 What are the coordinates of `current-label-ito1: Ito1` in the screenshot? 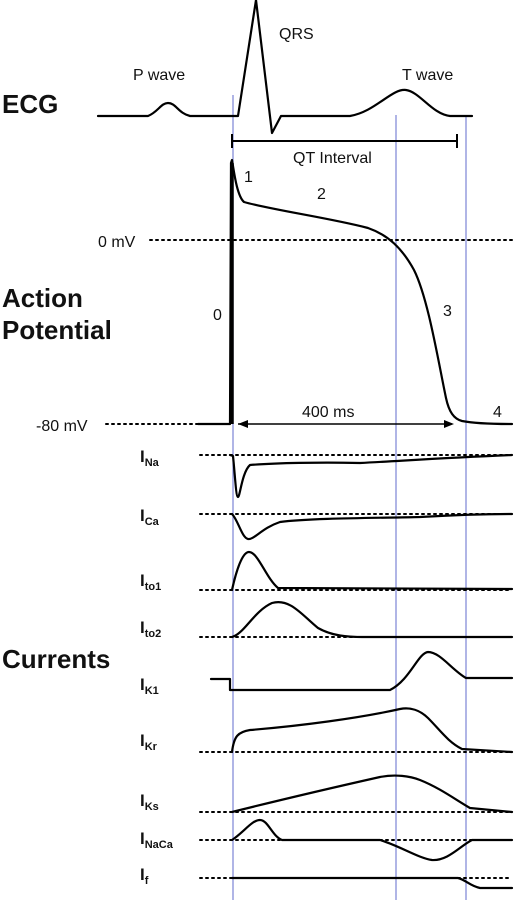 It's located at (150, 582).